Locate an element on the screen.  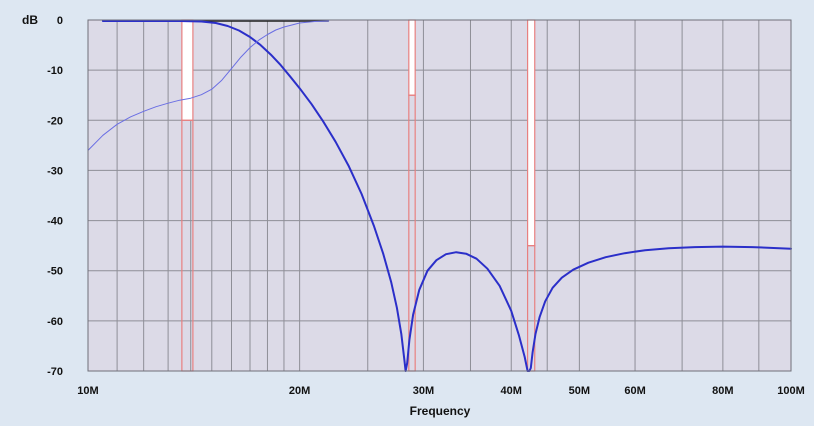
y-tick-label: 0 is located at coordinates (60, 21).